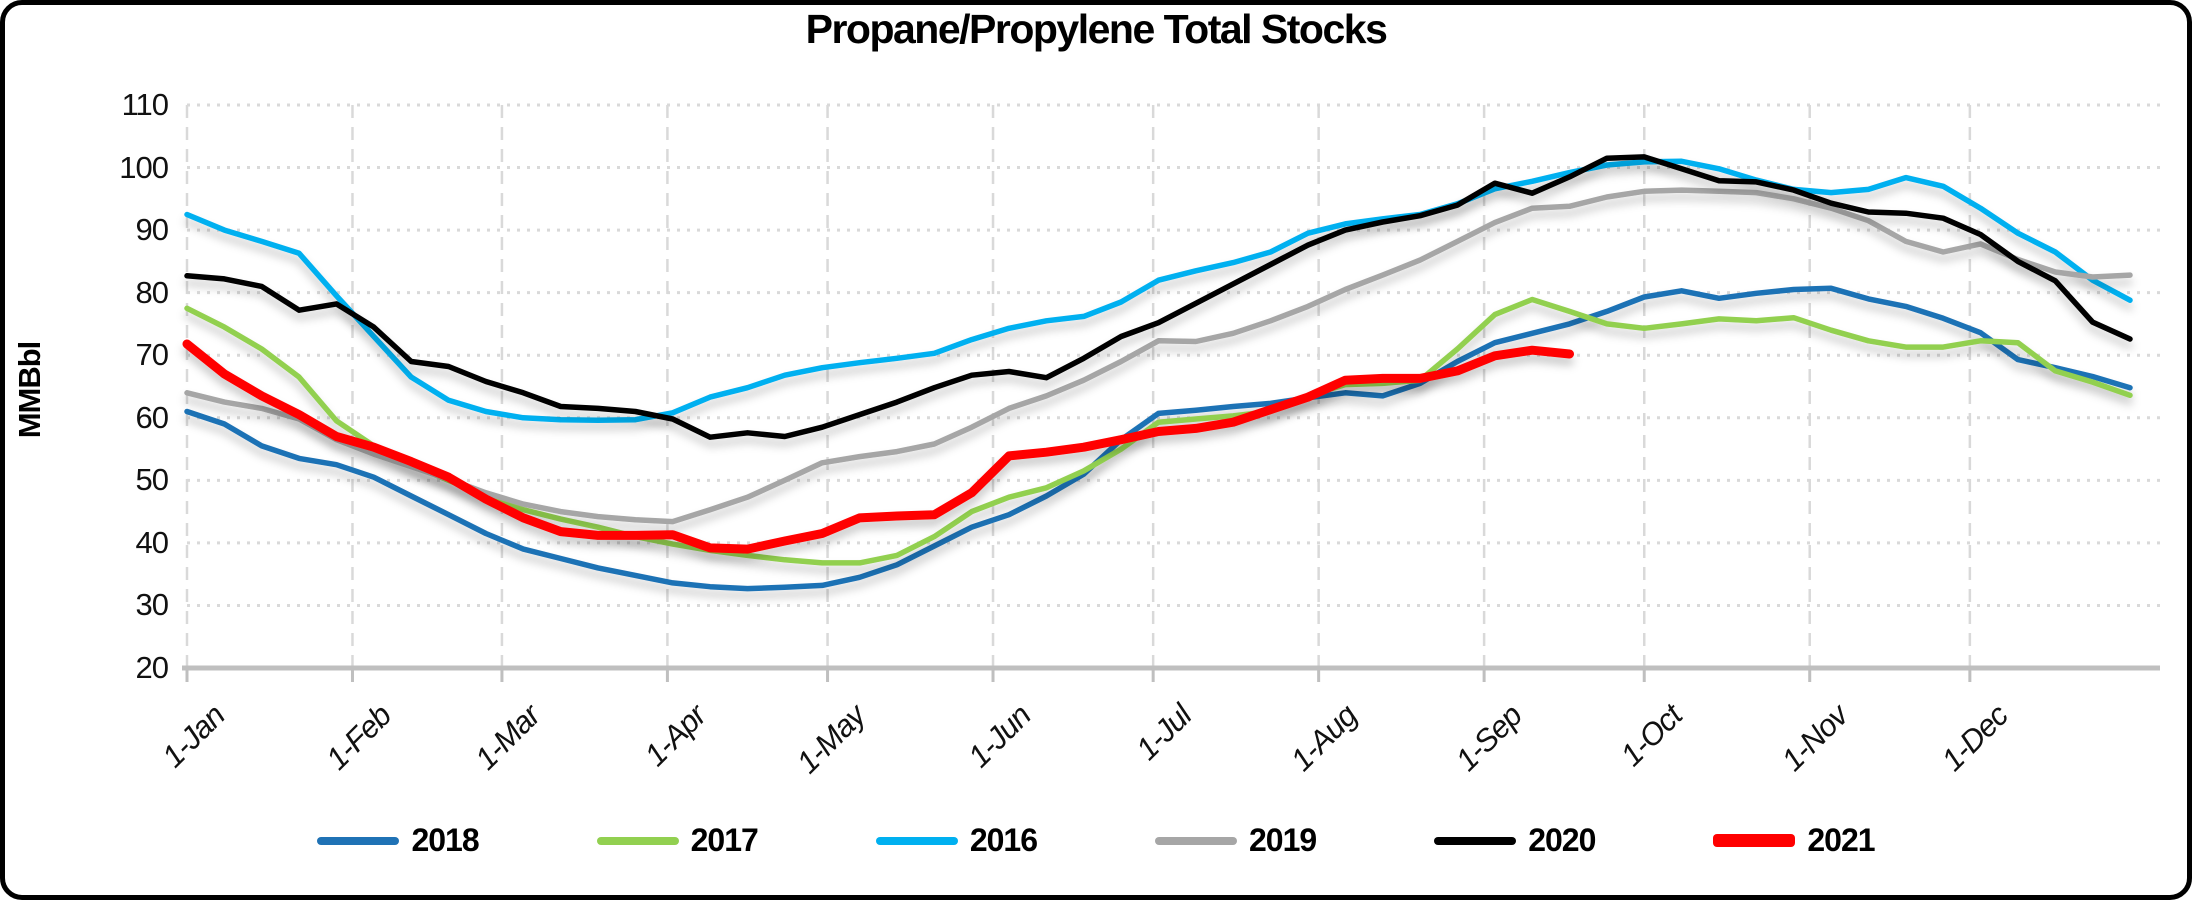 The width and height of the screenshot is (2192, 900). What do you see at coordinates (1096, 840) in the screenshot?
I see `legend: 2018 2017 2016 2019 2020 2021` at bounding box center [1096, 840].